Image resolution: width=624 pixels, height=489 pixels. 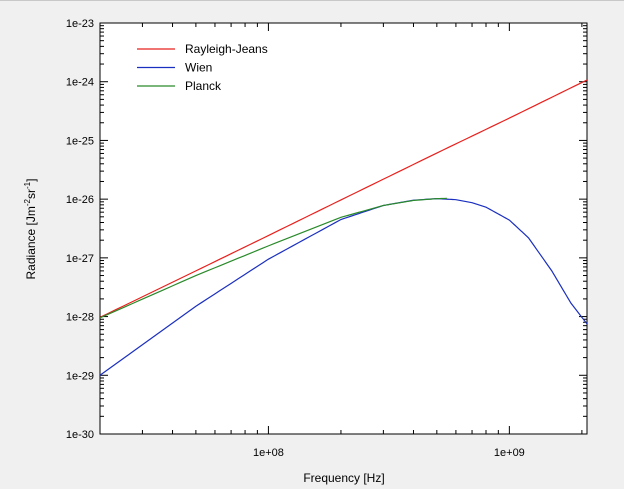 What do you see at coordinates (80, 83) in the screenshot?
I see `y-tick-label: 1e-24` at bounding box center [80, 83].